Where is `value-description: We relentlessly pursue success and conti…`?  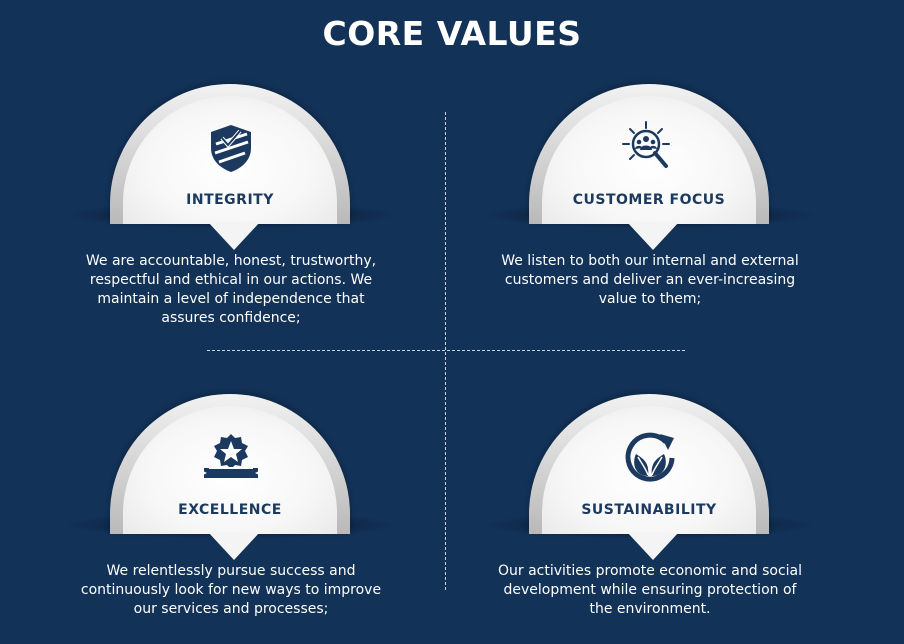 value-description: We relentlessly pursue success and conti… is located at coordinates (231, 590).